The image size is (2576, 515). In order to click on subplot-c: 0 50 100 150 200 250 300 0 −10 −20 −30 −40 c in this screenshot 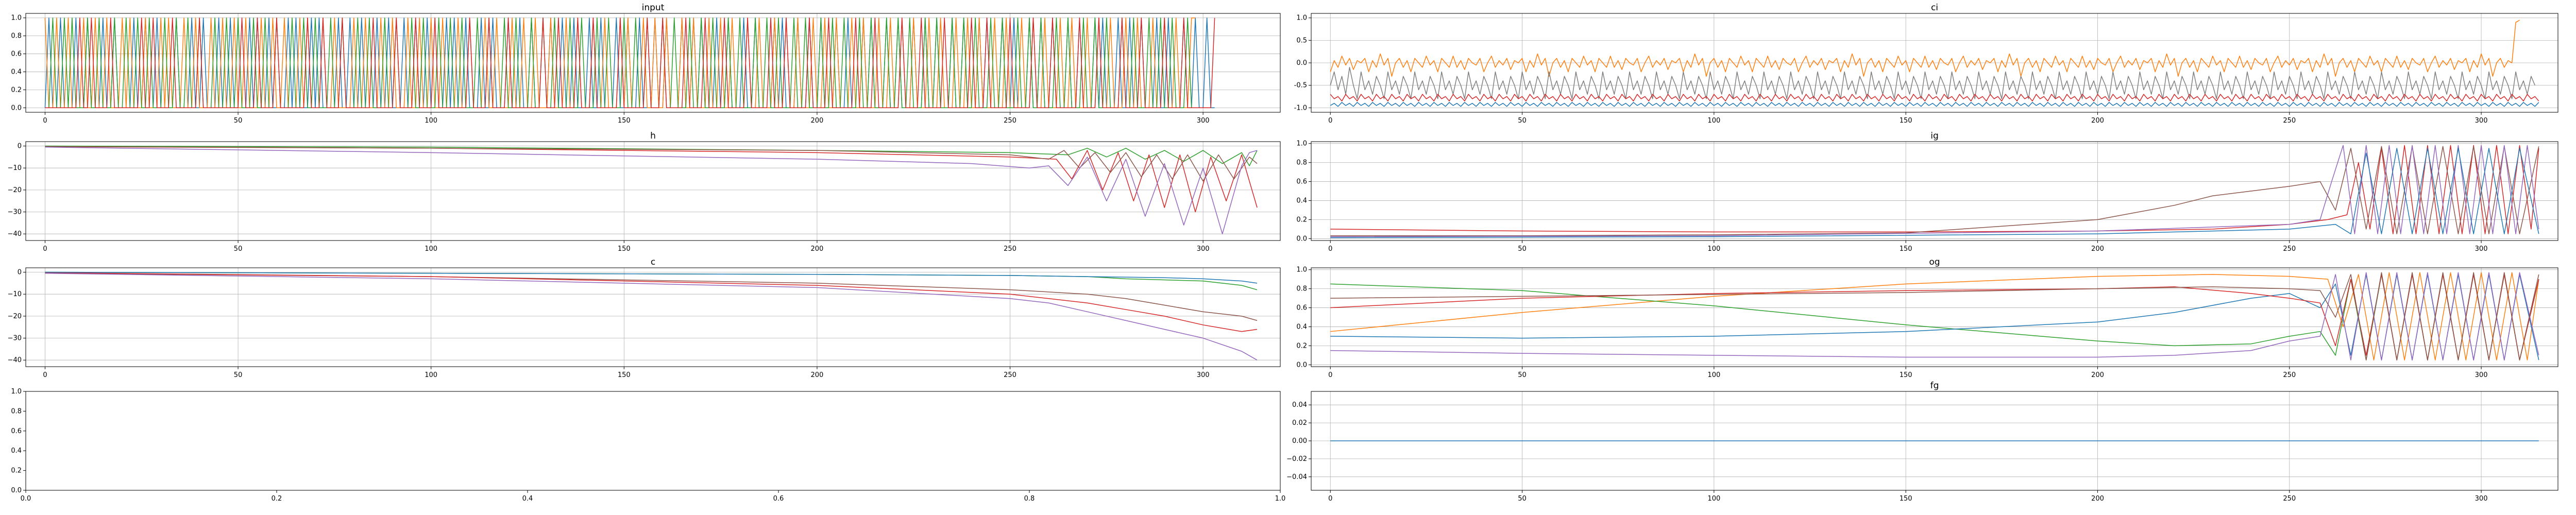, I will do `click(644, 318)`.